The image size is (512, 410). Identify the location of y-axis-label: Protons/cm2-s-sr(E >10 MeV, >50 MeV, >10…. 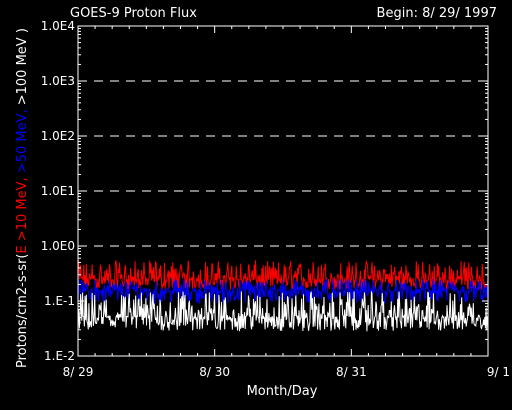
(22, 198).